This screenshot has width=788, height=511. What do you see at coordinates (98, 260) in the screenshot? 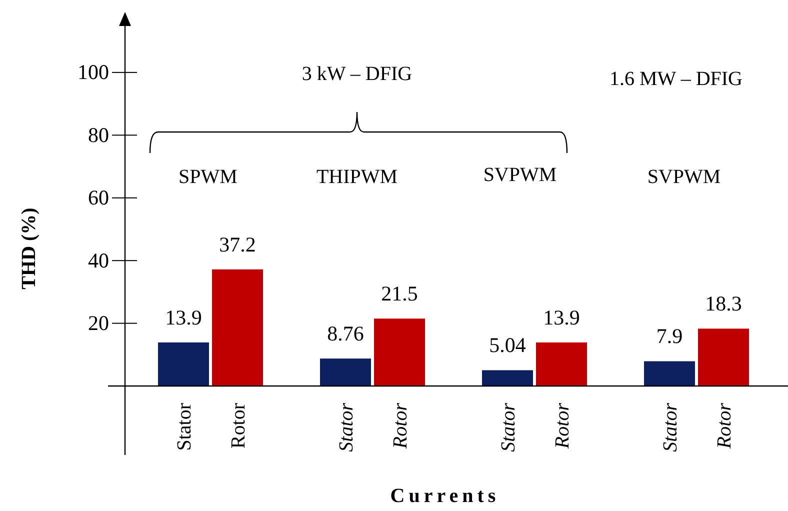
I see `y-tick-label: 40` at bounding box center [98, 260].